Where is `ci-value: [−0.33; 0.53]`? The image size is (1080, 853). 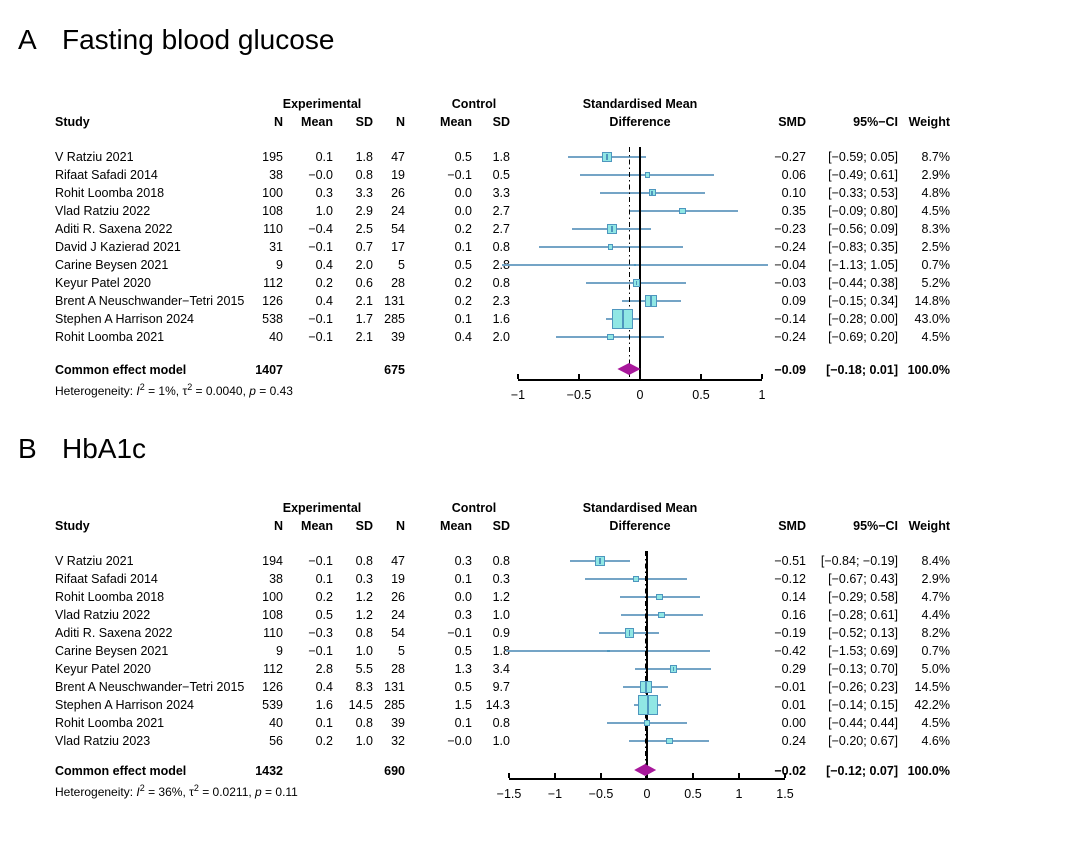
ci-value: [−0.33; 0.53] is located at coordinates (863, 193).